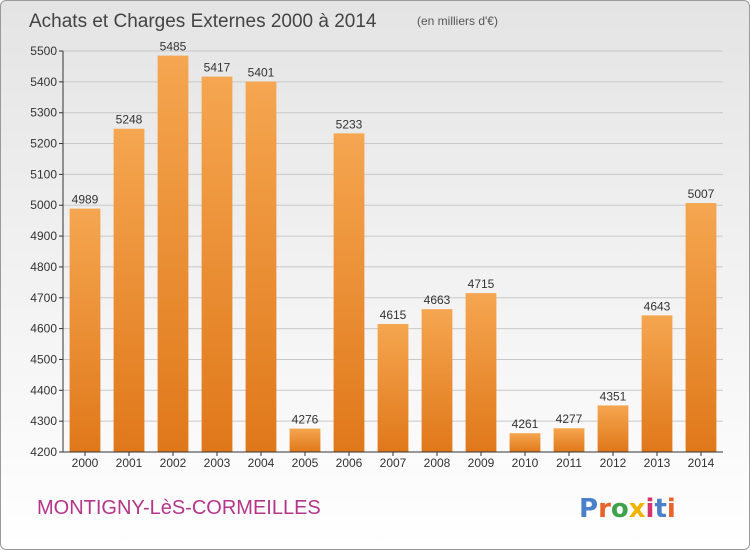 The width and height of the screenshot is (750, 550). Describe the element at coordinates (349, 463) in the screenshot. I see `x-tick-label: 2006` at that location.